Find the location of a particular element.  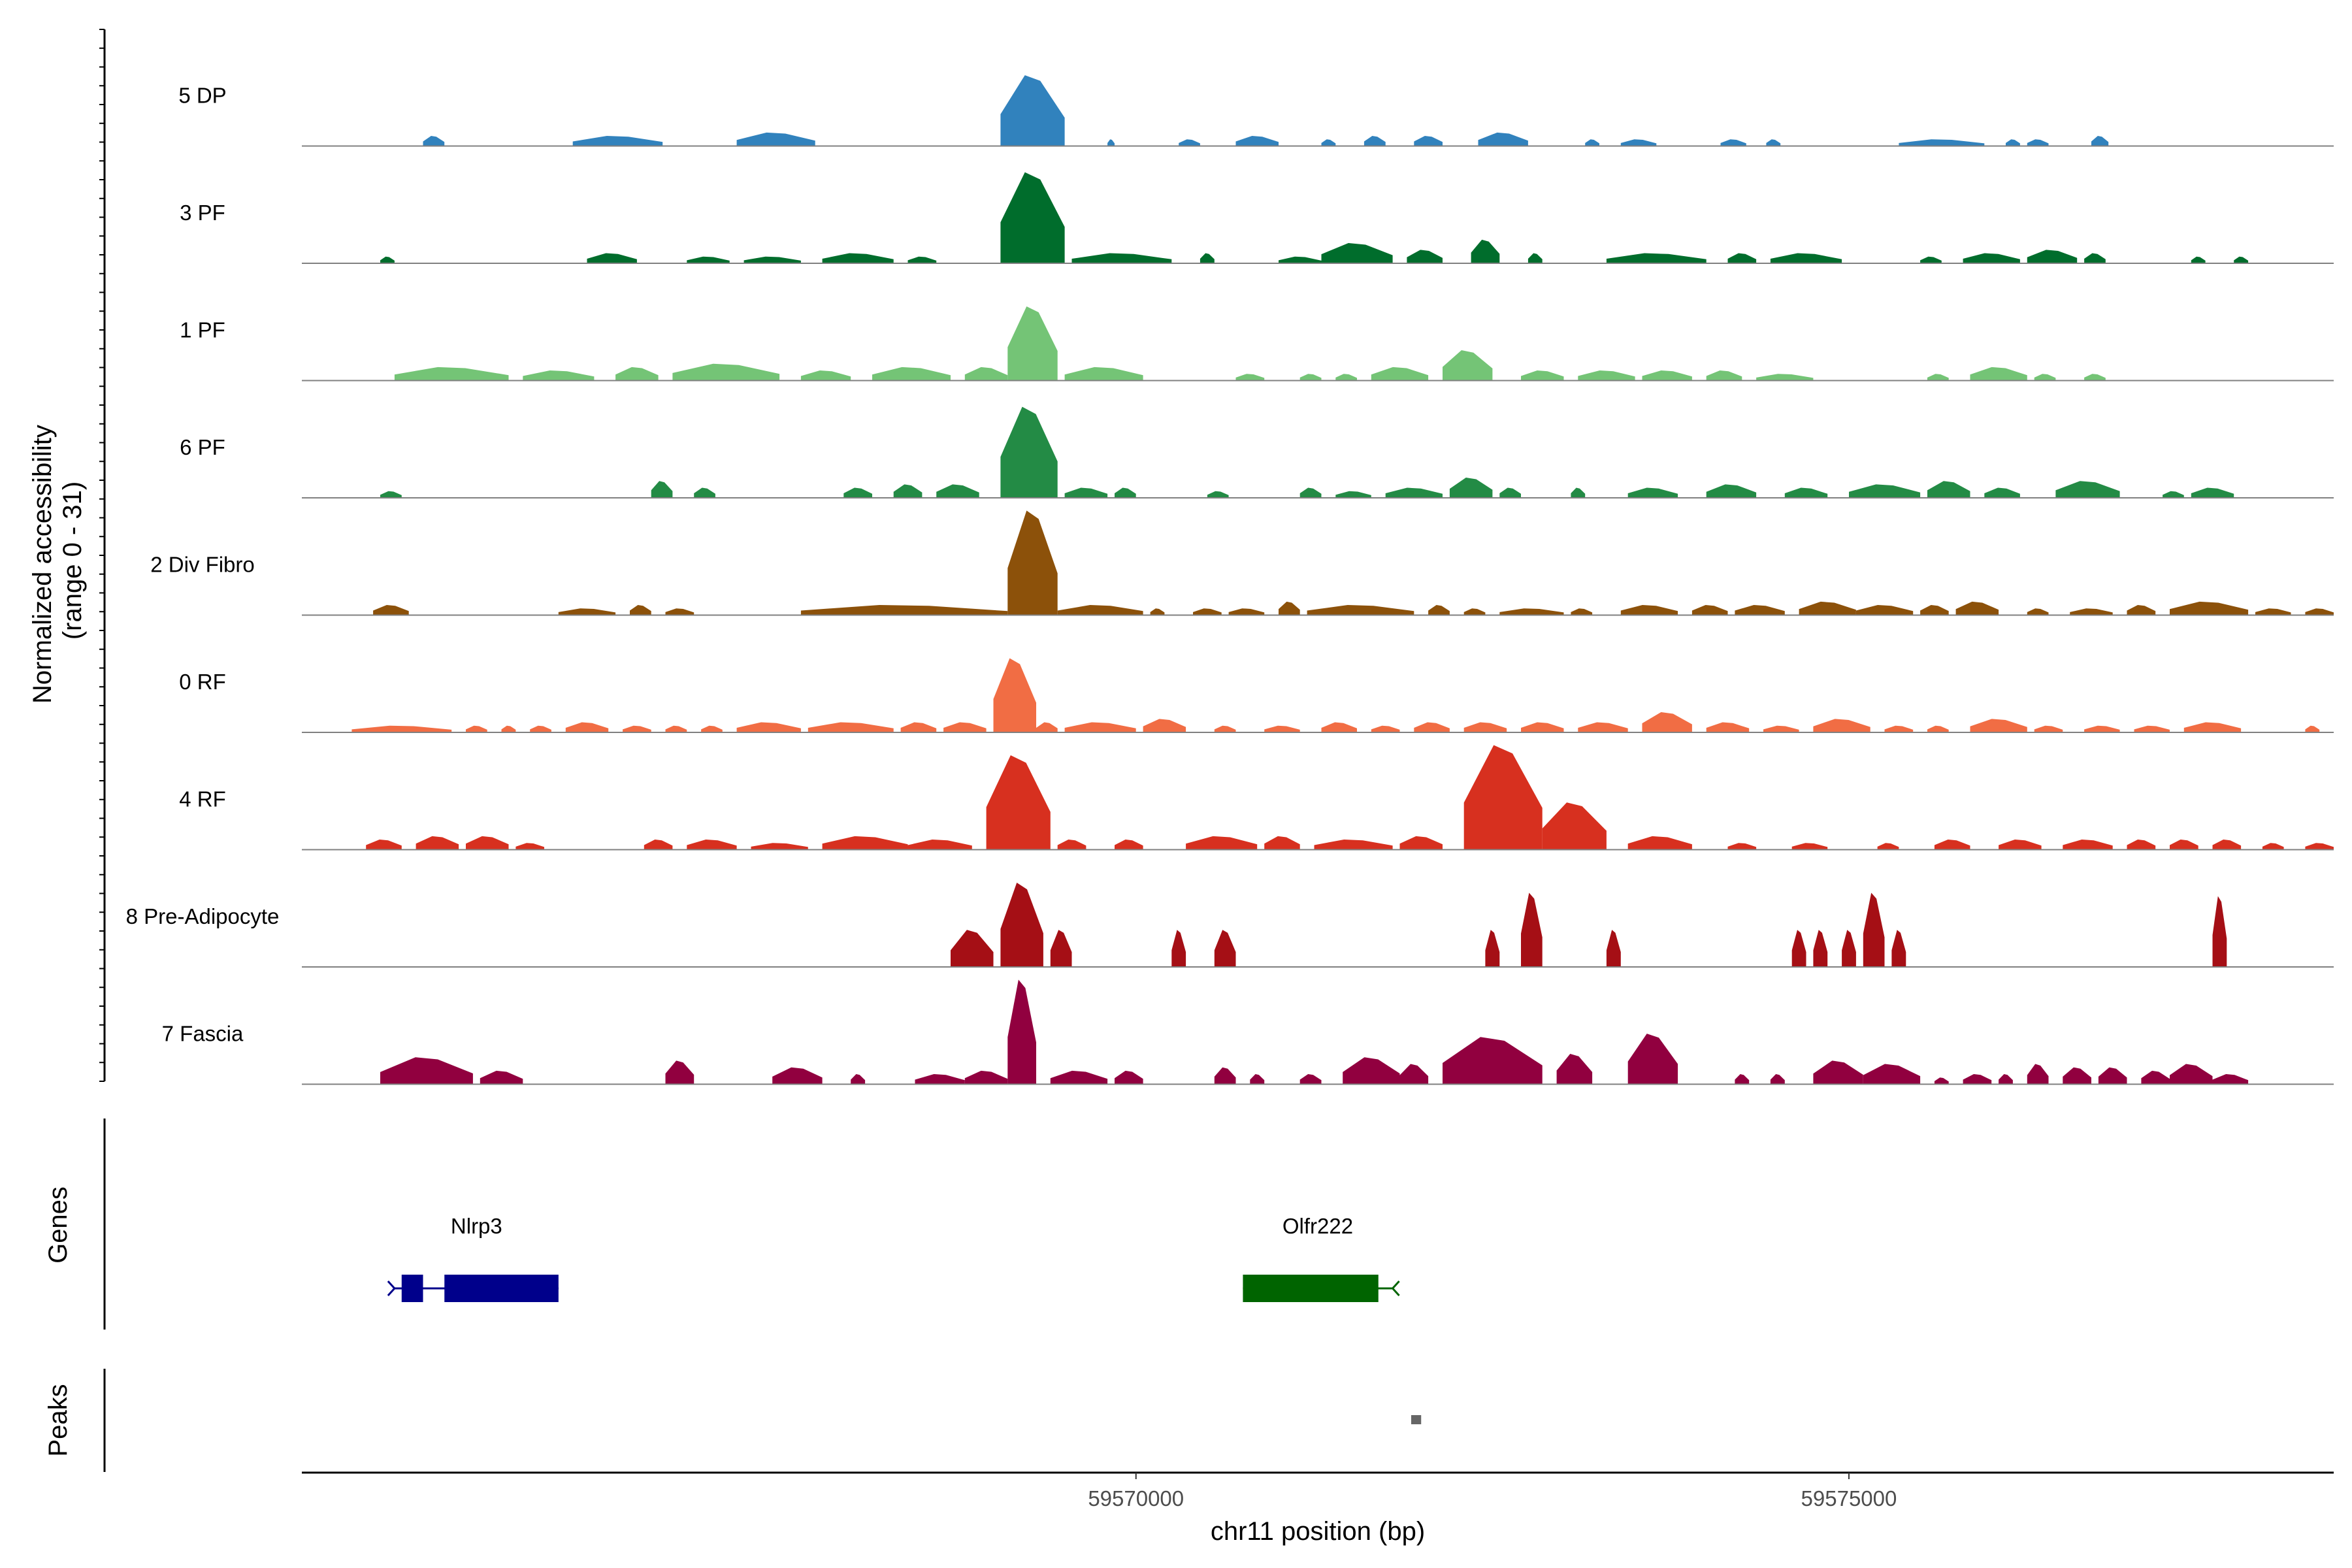

gene-olfr222: Olfr222 is located at coordinates (1321, 1258).